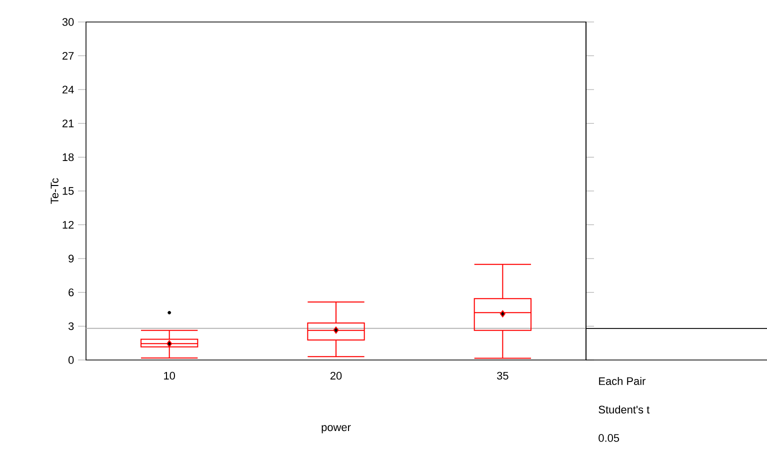 Image resolution: width=767 pixels, height=465 pixels. Describe the element at coordinates (68, 56) in the screenshot. I see `y-tick-label: 27` at that location.